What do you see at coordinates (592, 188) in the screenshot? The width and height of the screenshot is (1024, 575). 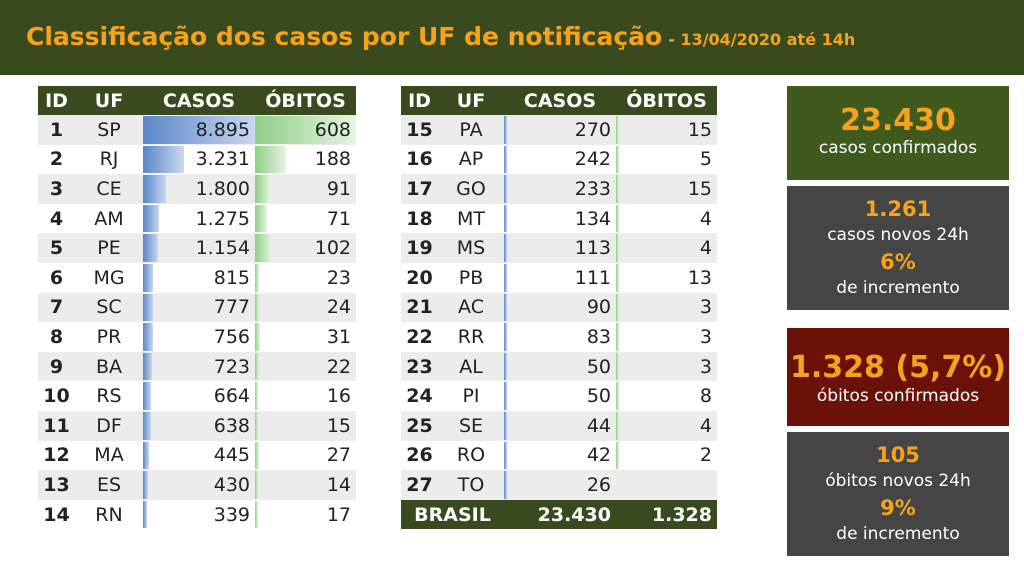 I see `row-casos: 233` at bounding box center [592, 188].